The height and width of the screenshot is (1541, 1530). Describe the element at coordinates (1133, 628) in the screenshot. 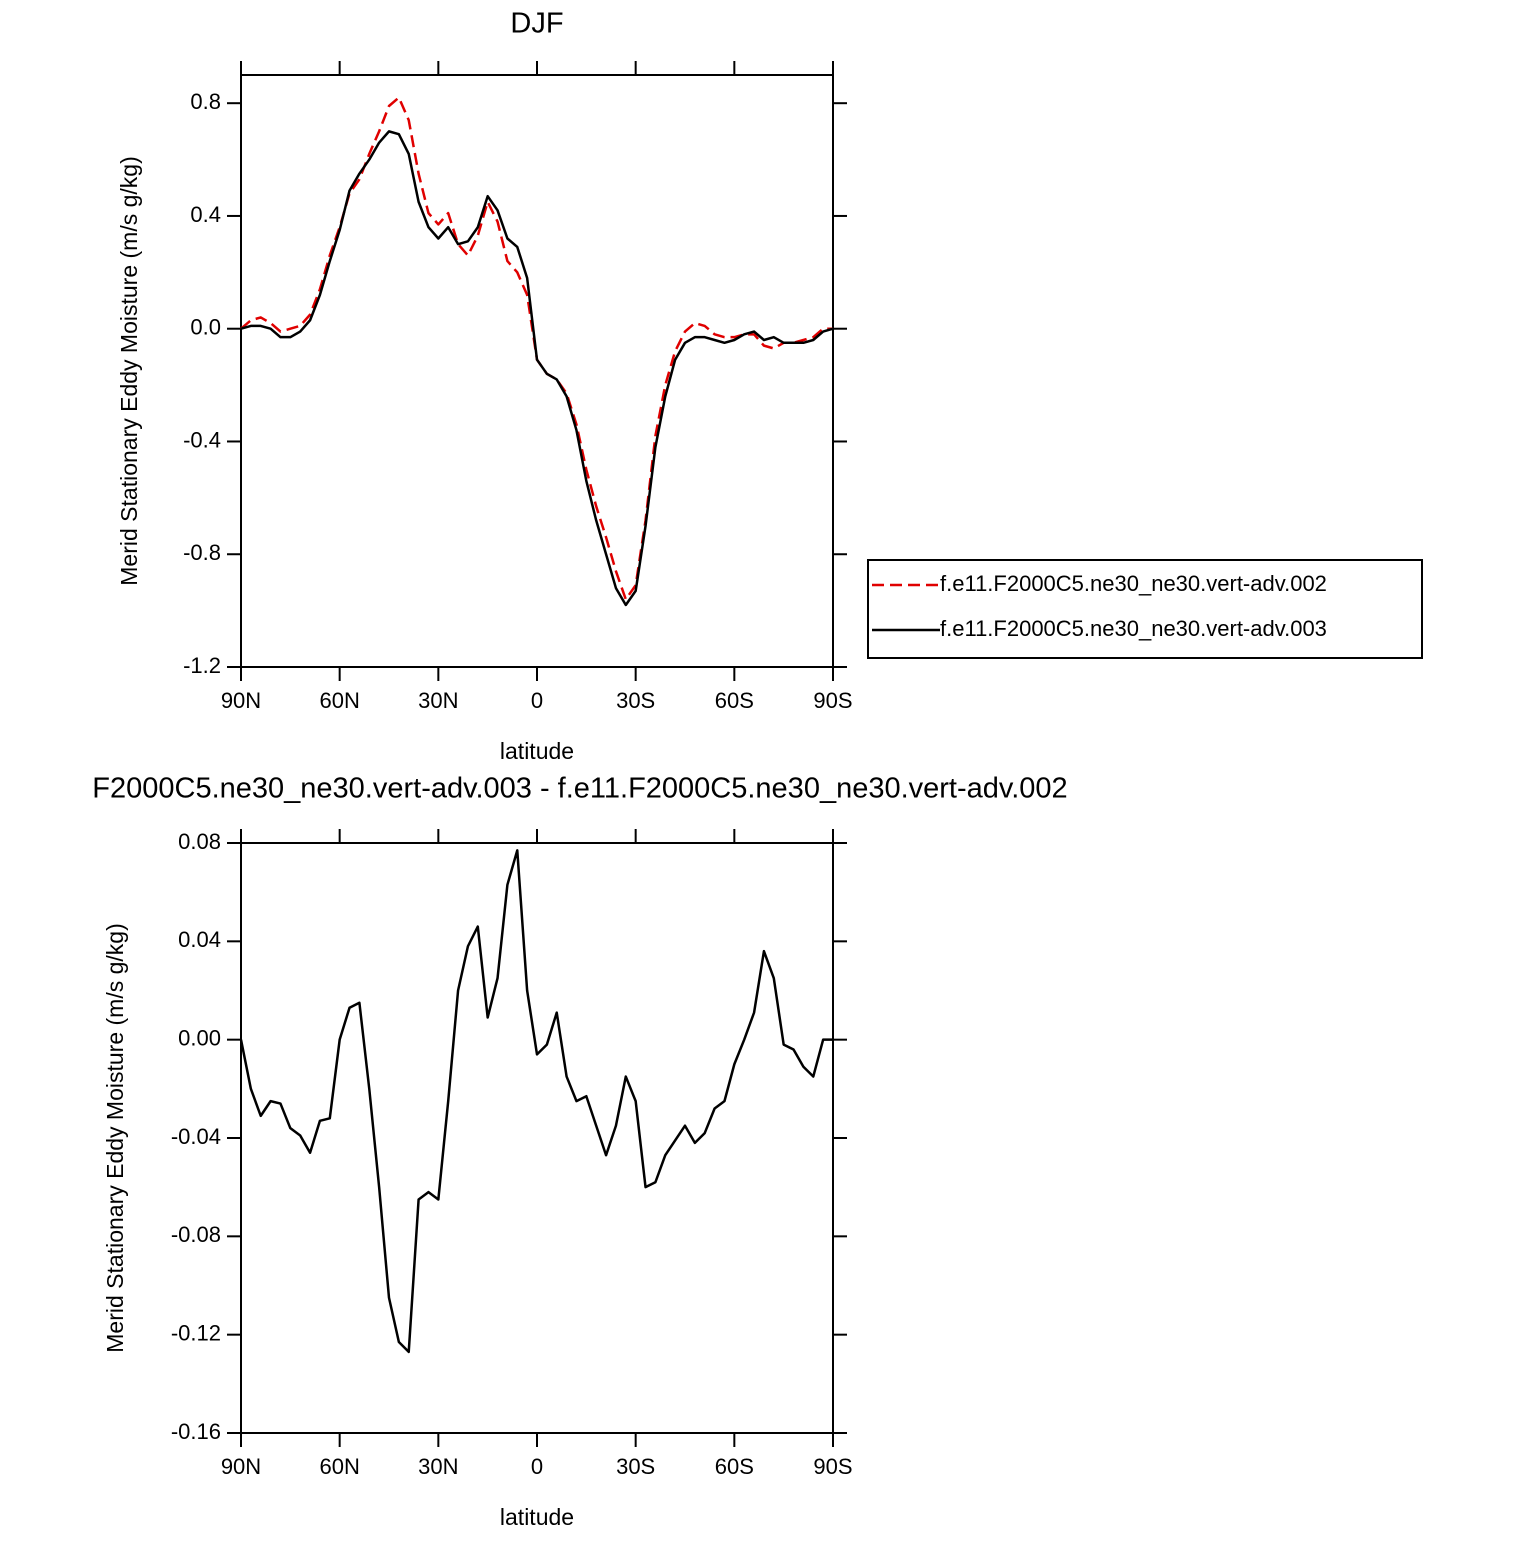

I see `legend-label: f.e11.F2000C5.ne30_ne30.vert-adv.003` at that location.